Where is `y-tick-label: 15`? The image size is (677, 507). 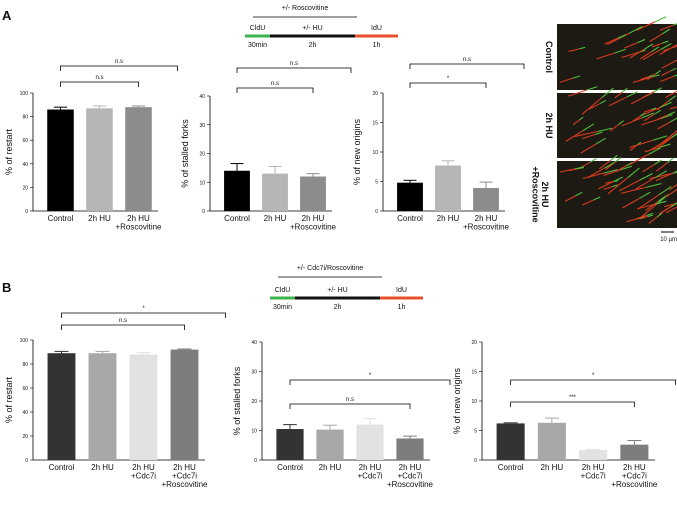
y-tick-label: 15 is located at coordinates (375, 124).